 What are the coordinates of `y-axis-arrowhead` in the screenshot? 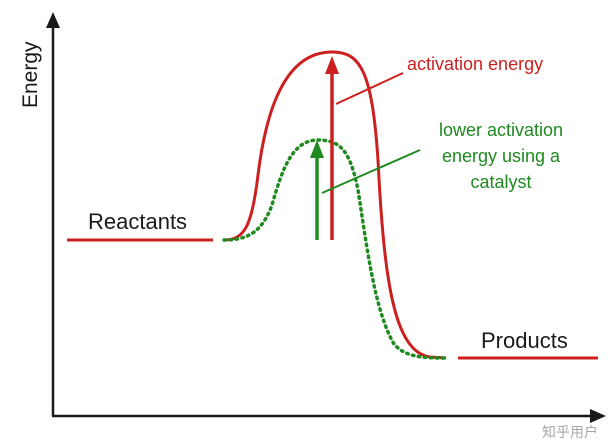 It's located at (53, 20).